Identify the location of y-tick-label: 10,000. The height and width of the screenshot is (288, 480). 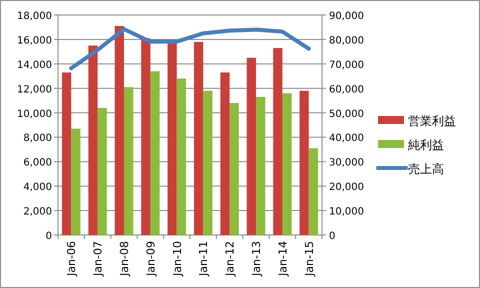
(34, 114).